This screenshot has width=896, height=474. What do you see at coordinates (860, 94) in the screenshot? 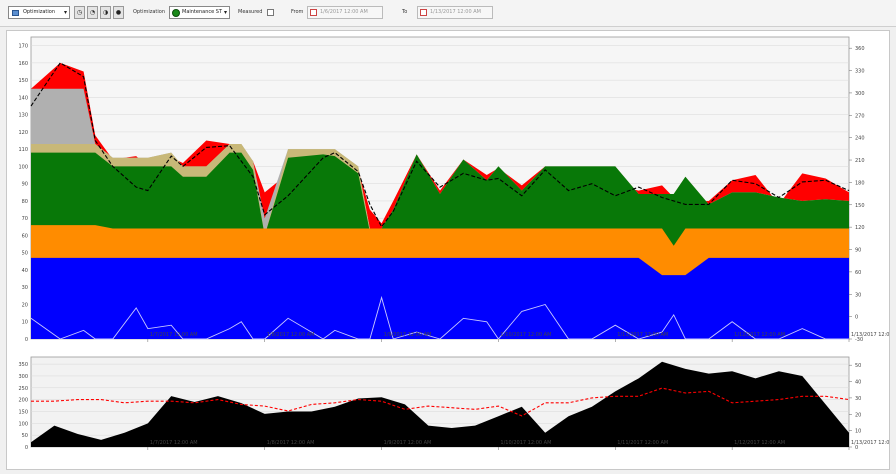
I see `right-tick-label: 300` at bounding box center [860, 94].